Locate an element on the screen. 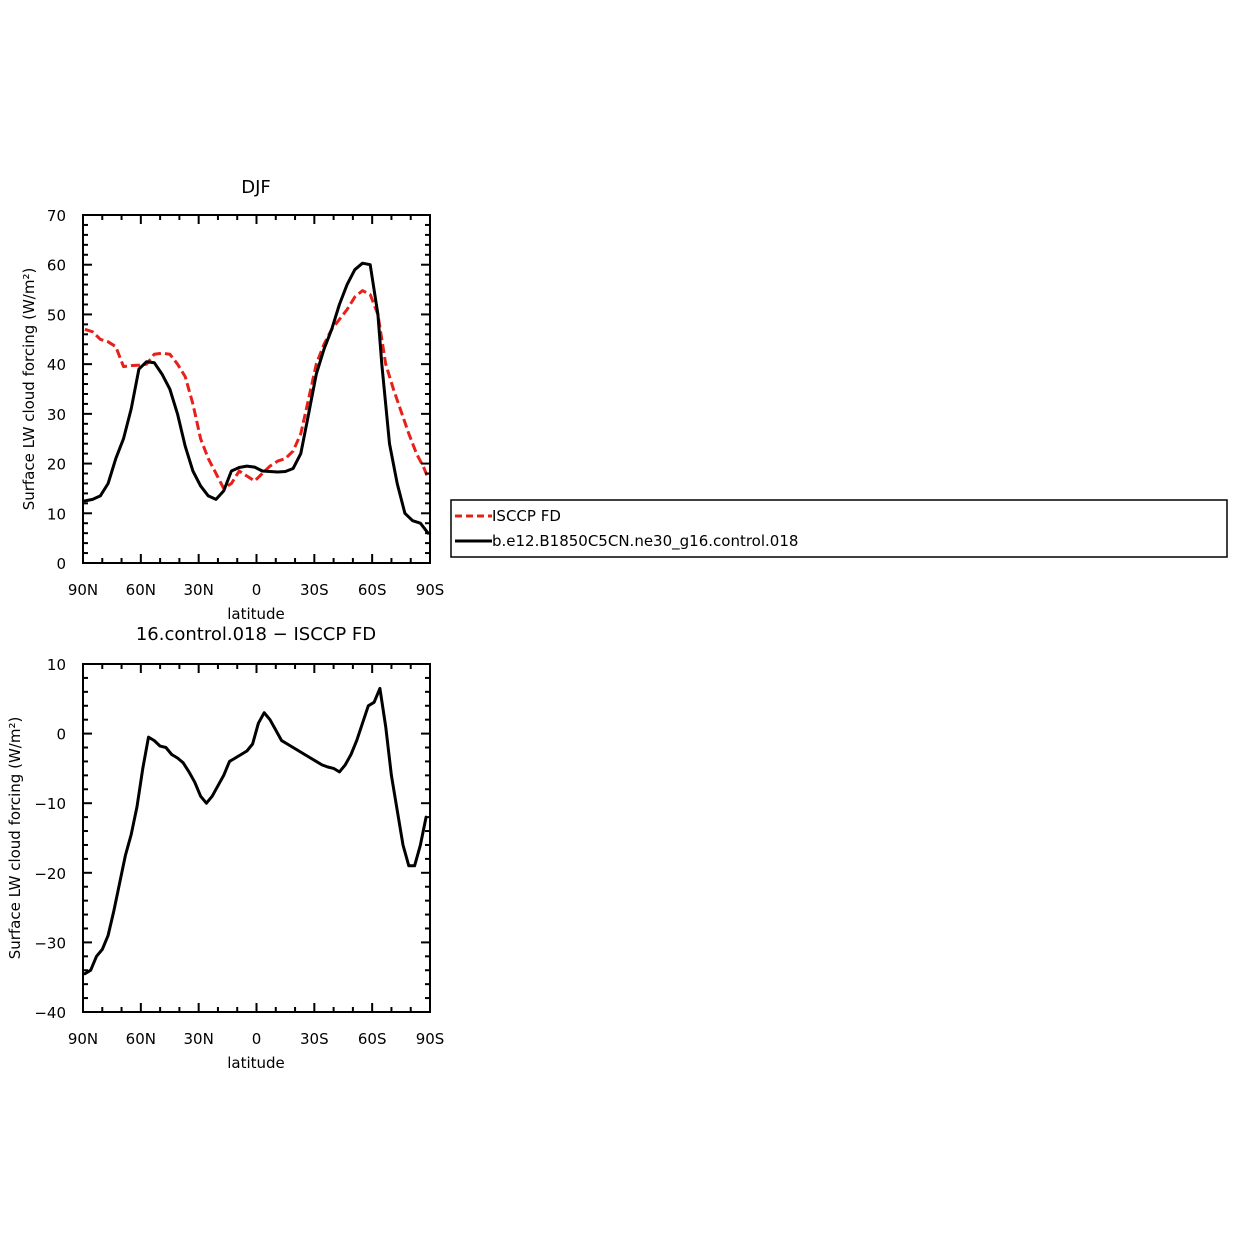  bottom-x-tick-label: 0 is located at coordinates (257, 1039).